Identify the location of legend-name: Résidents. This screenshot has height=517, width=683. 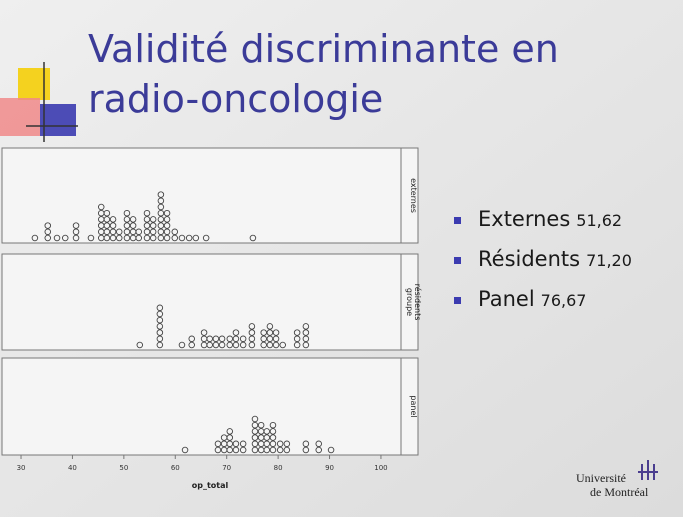
(529, 259).